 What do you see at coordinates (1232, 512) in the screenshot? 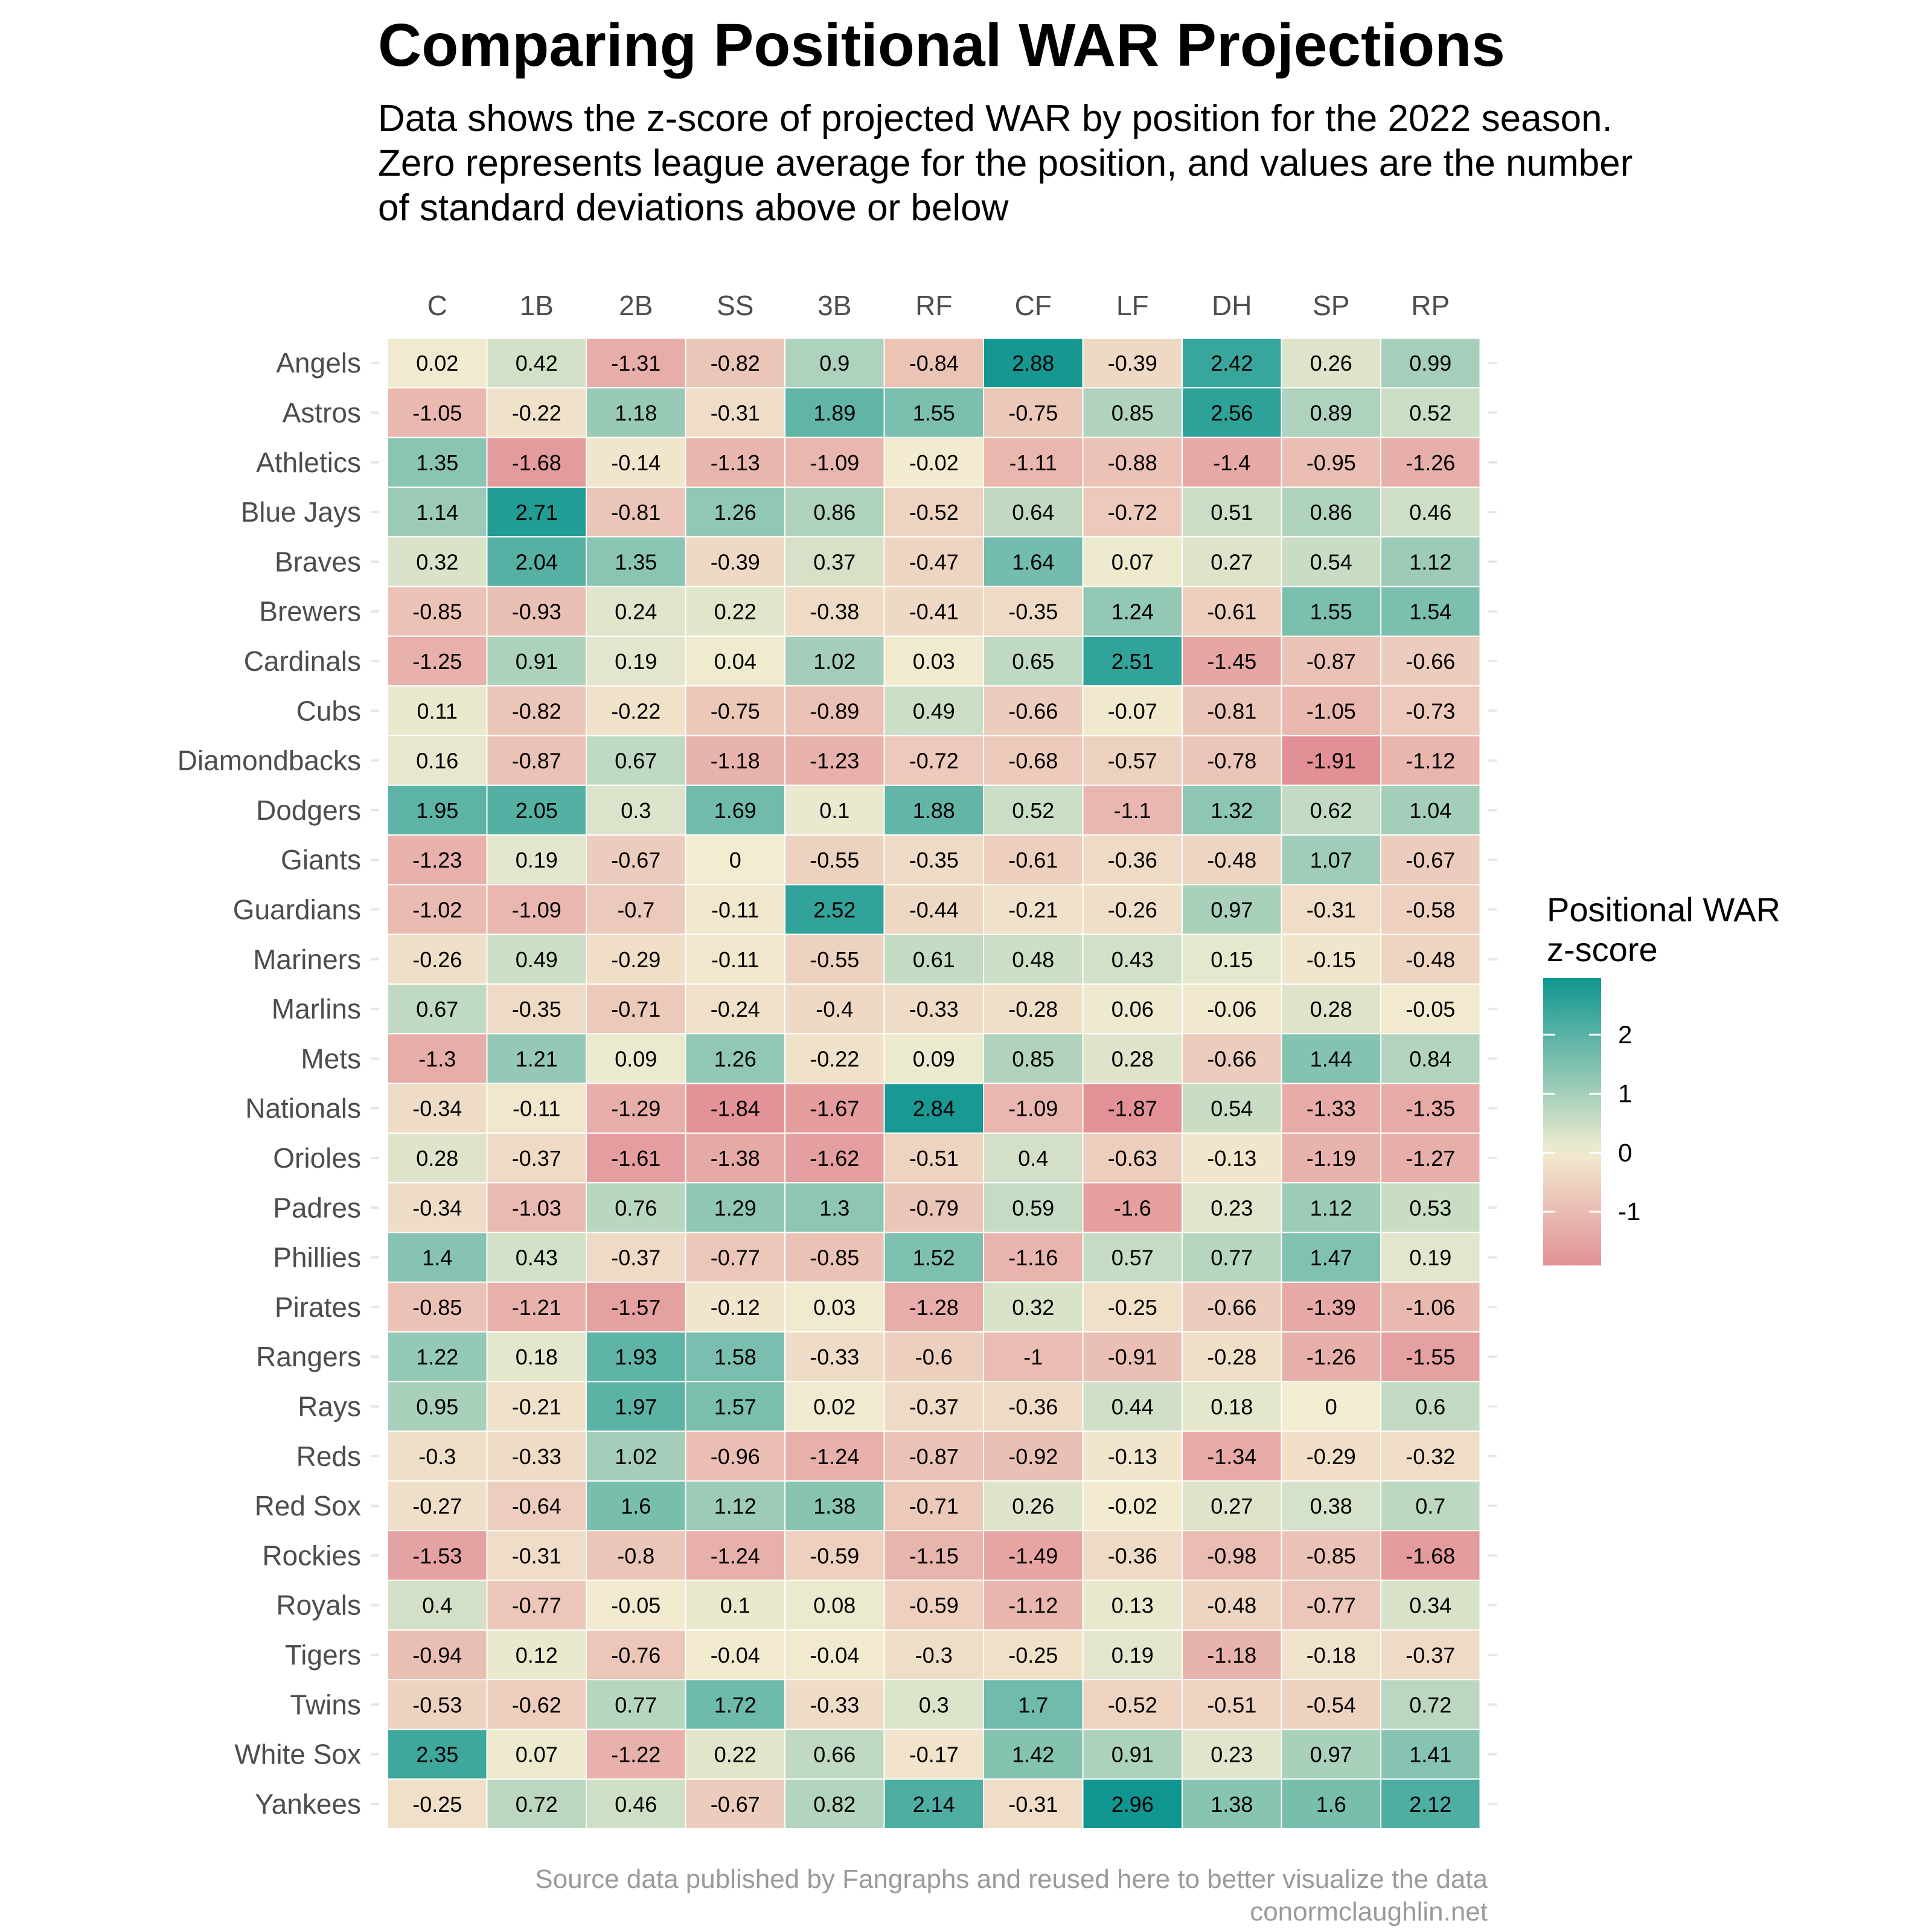
I see `cell-value-label: 0.51` at bounding box center [1232, 512].